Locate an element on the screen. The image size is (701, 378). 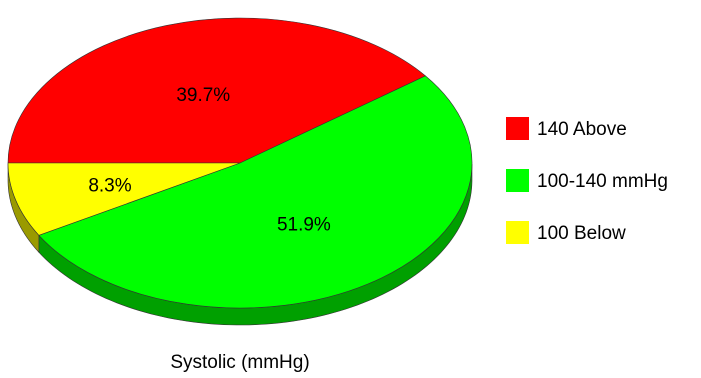
legend-swatch-100-below is located at coordinates (517, 232).